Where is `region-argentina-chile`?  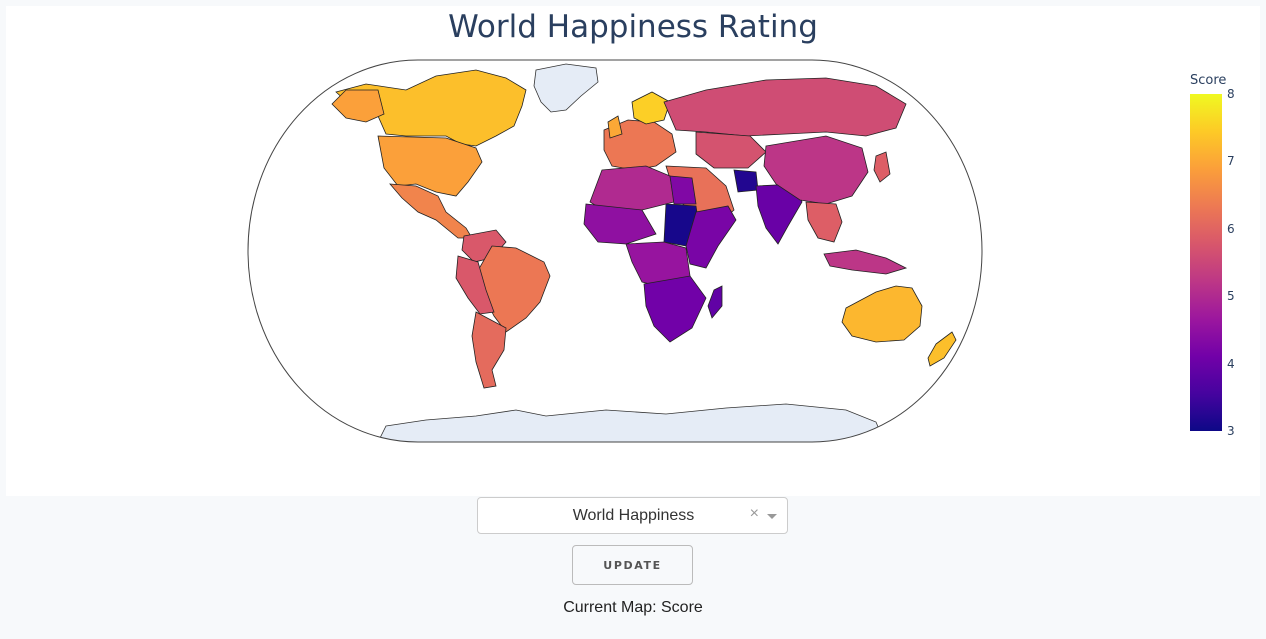
region-argentina-chile is located at coordinates (489, 350).